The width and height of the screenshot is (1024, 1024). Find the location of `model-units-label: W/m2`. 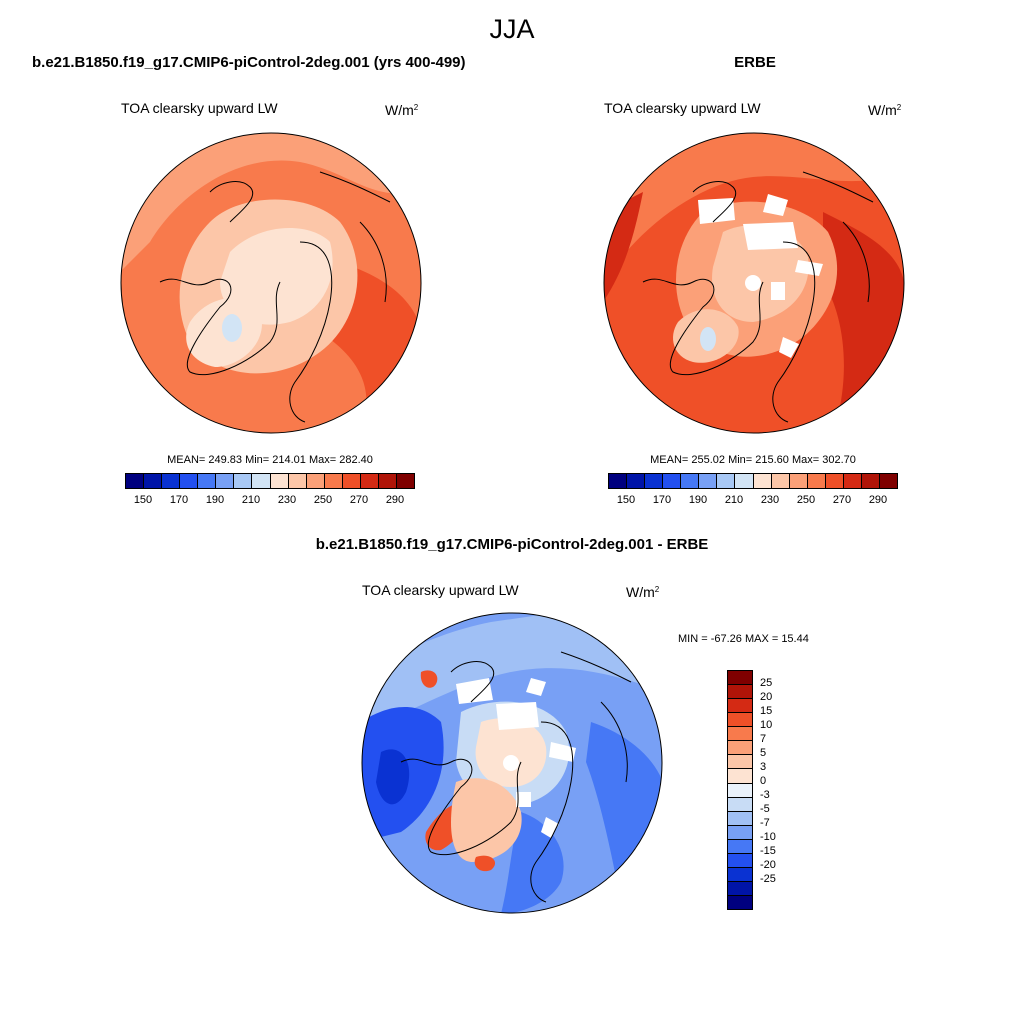

model-units-label: W/m2 is located at coordinates (402, 110).